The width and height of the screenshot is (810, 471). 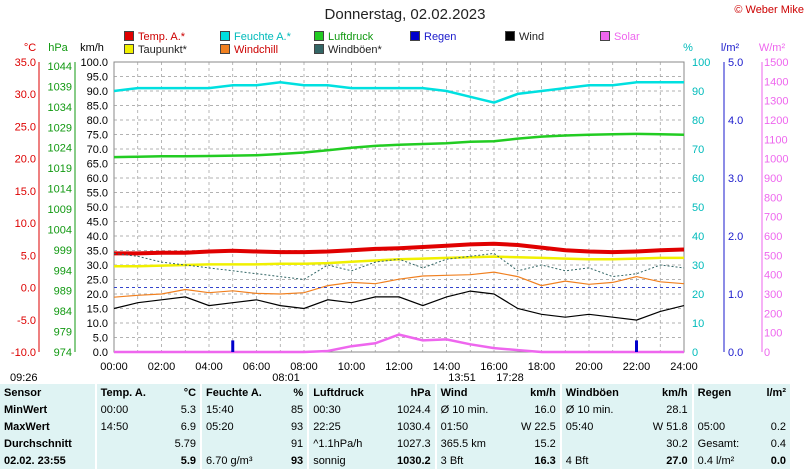 What do you see at coordinates (297, 426) in the screenshot?
I see `stats-cell: 93` at bounding box center [297, 426].